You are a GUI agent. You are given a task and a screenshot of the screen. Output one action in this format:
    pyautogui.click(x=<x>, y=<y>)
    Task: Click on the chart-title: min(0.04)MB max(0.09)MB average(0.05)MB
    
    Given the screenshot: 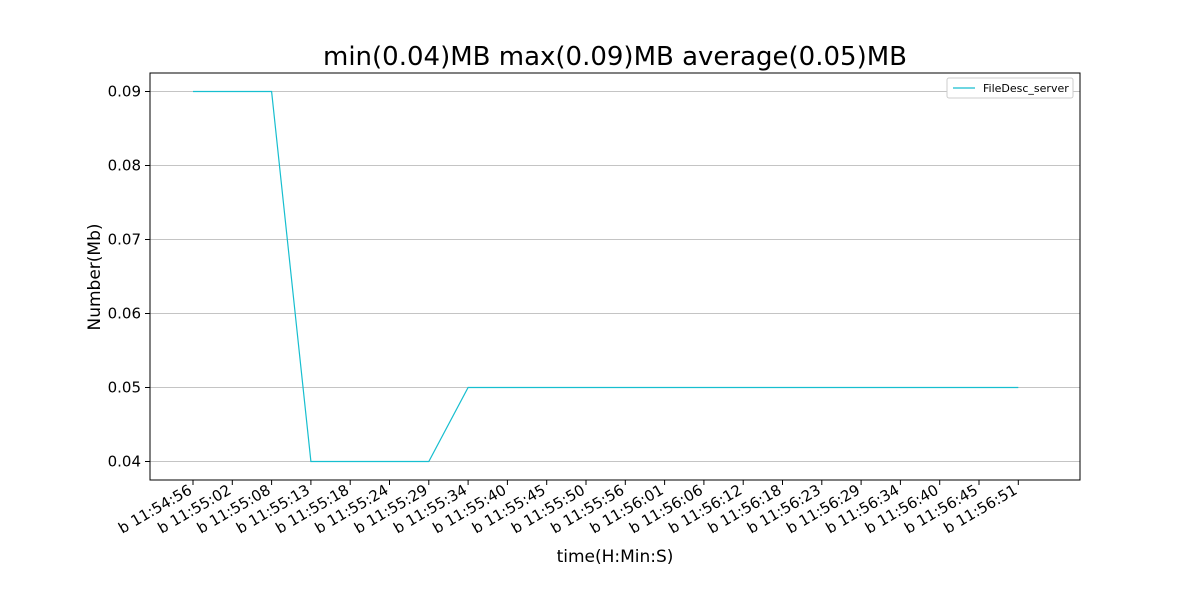 What is the action you would take?
    pyautogui.click(x=615, y=57)
    